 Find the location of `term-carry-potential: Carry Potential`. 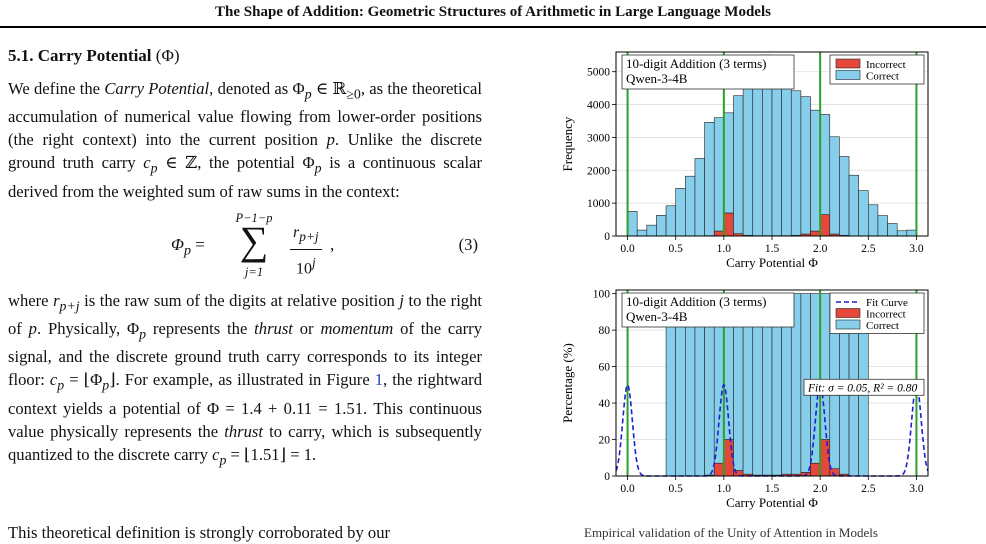

term-carry-potential: Carry Potential is located at coordinates (156, 88).